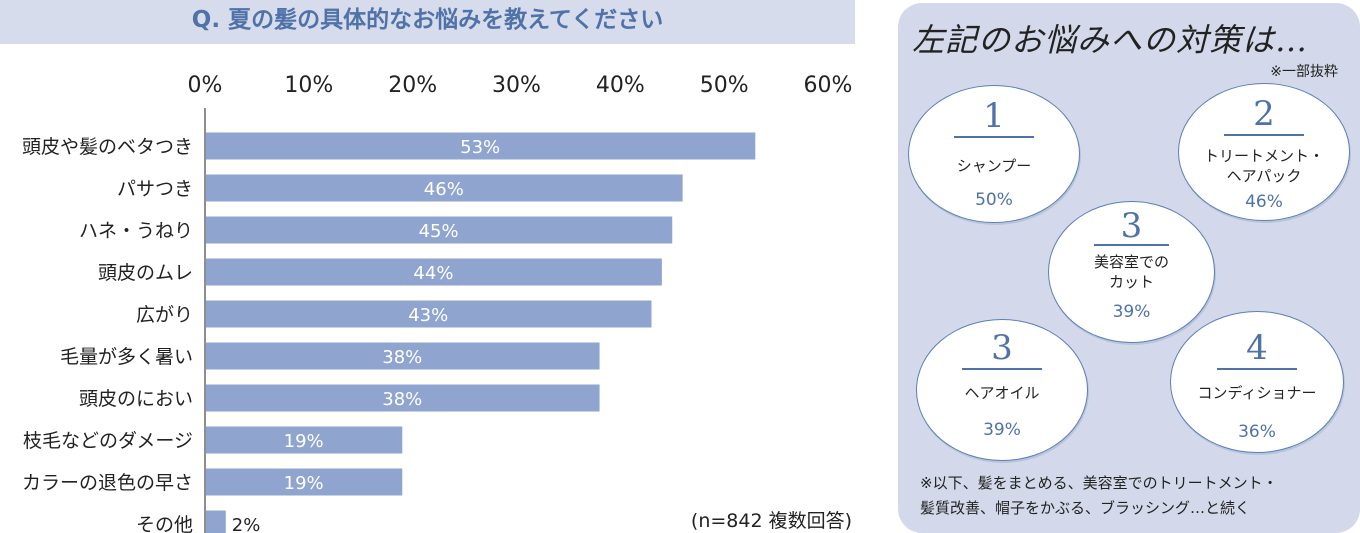 The height and width of the screenshot is (533, 1360). Describe the element at coordinates (1264, 166) in the screenshot. I see `item-name: トリートメント・ ヘアパック` at that location.